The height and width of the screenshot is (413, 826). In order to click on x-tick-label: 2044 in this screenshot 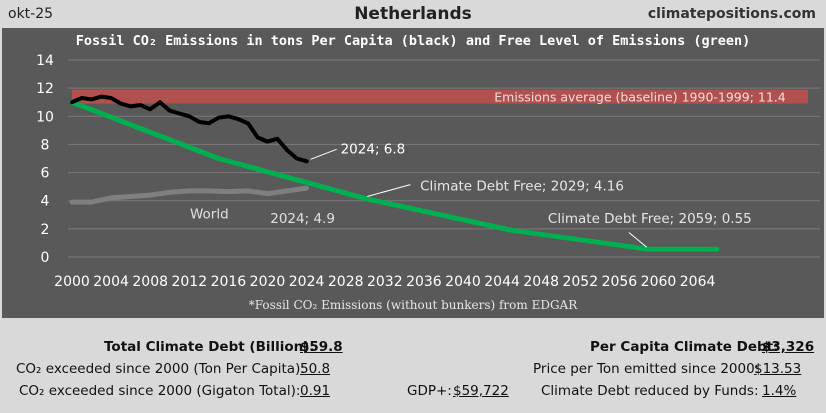, I will do `click(502, 282)`.